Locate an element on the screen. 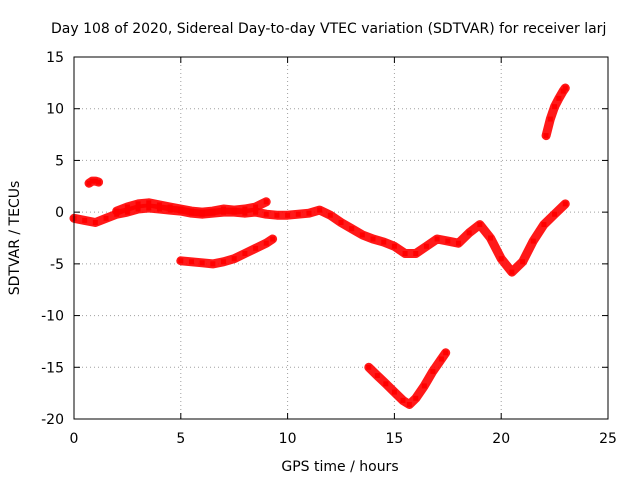 The height and width of the screenshot is (480, 640). y-tick-label: 15 is located at coordinates (55, 58).